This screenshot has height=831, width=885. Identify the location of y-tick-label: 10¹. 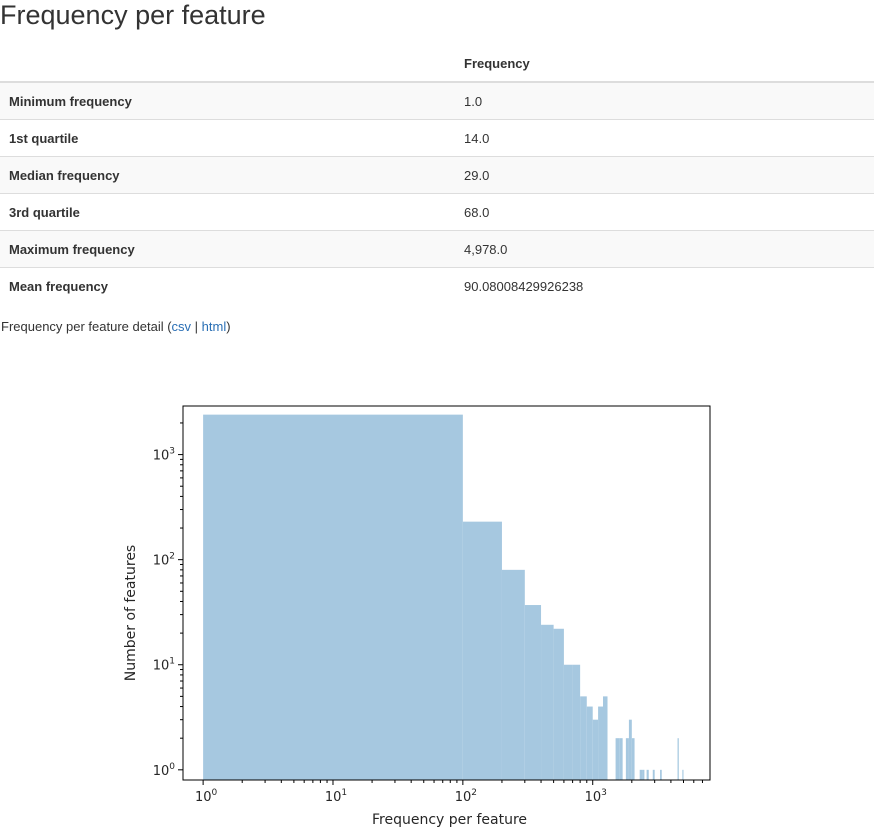
(164, 665).